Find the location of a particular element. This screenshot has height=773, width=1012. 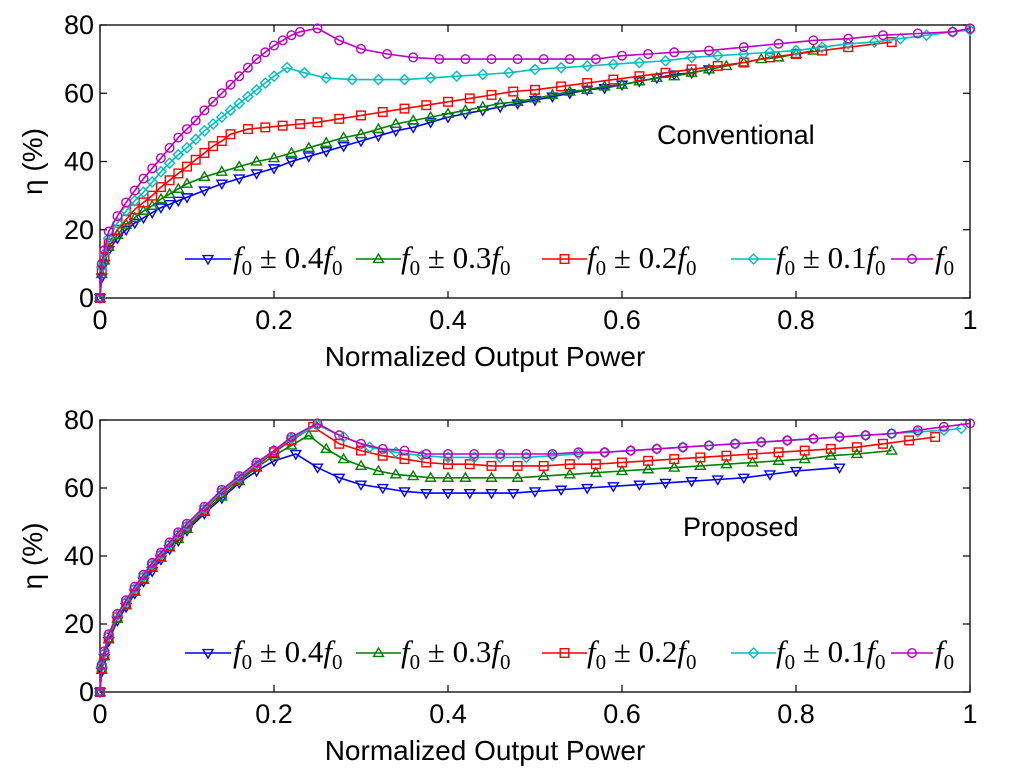

panel-annotation: Proposed is located at coordinates (741, 527).